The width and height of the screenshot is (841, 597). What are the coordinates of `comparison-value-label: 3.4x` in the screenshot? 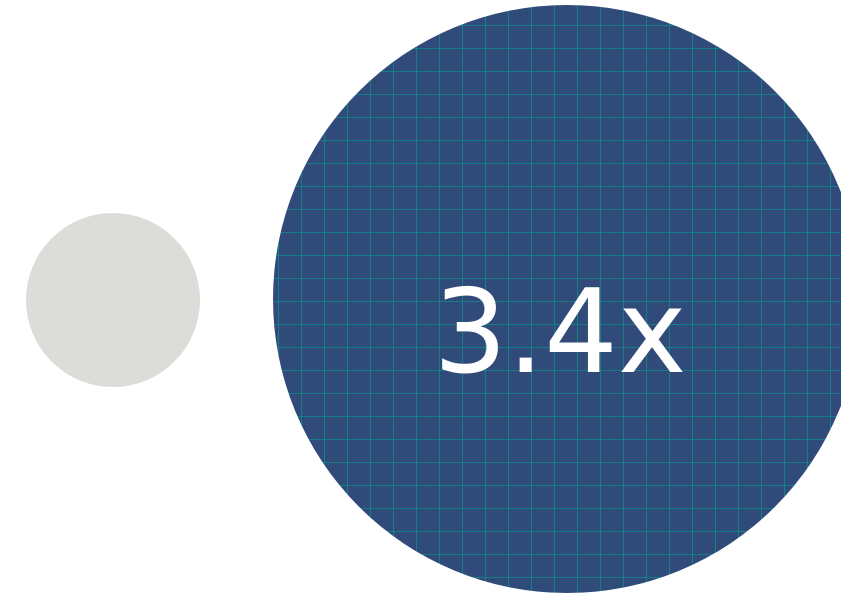 It's located at (559, 332).